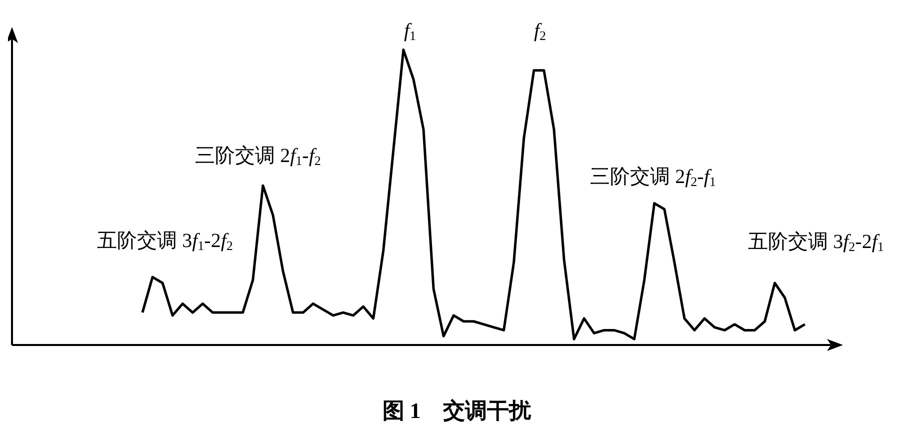  I want to click on text: 图 1 交调干扰, so click(456, 411).